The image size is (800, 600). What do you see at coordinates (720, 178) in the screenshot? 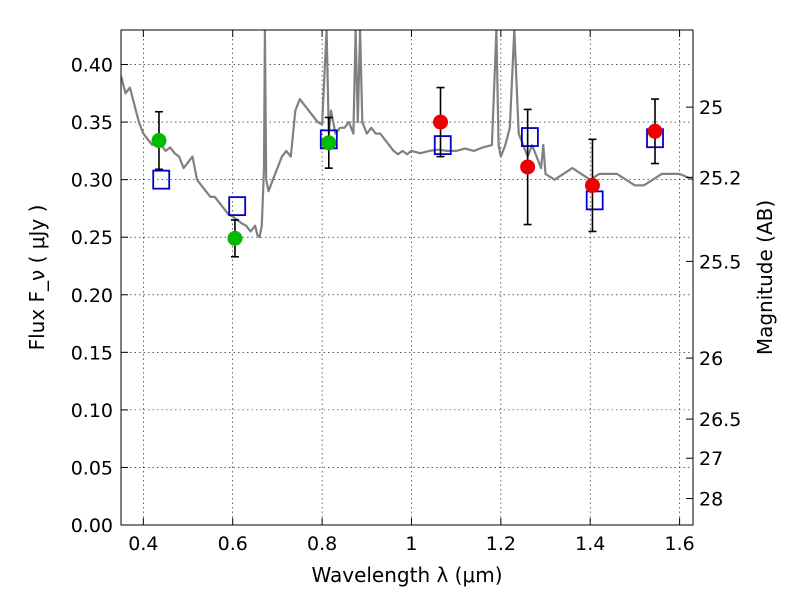
I see `right-axis-tick-label: 25.2` at bounding box center [720, 178].